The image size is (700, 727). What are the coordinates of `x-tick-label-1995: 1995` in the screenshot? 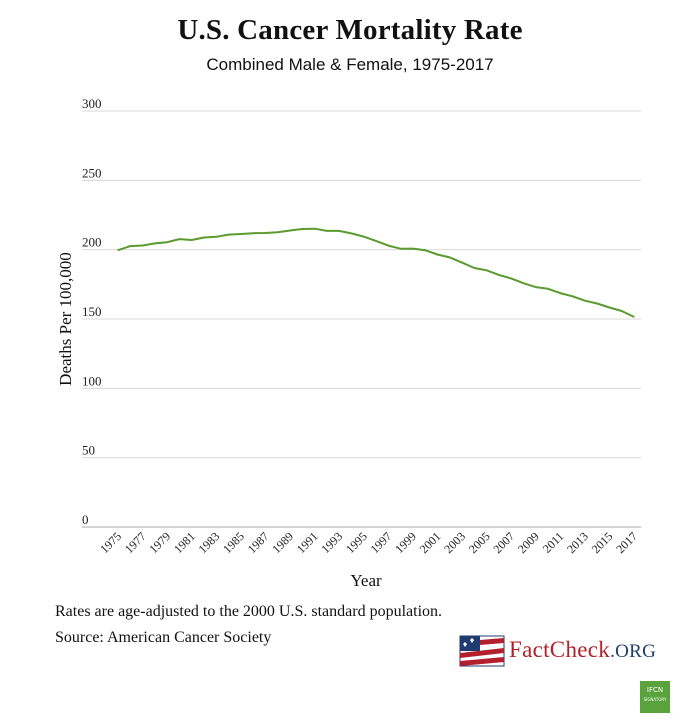 It's located at (356, 542).